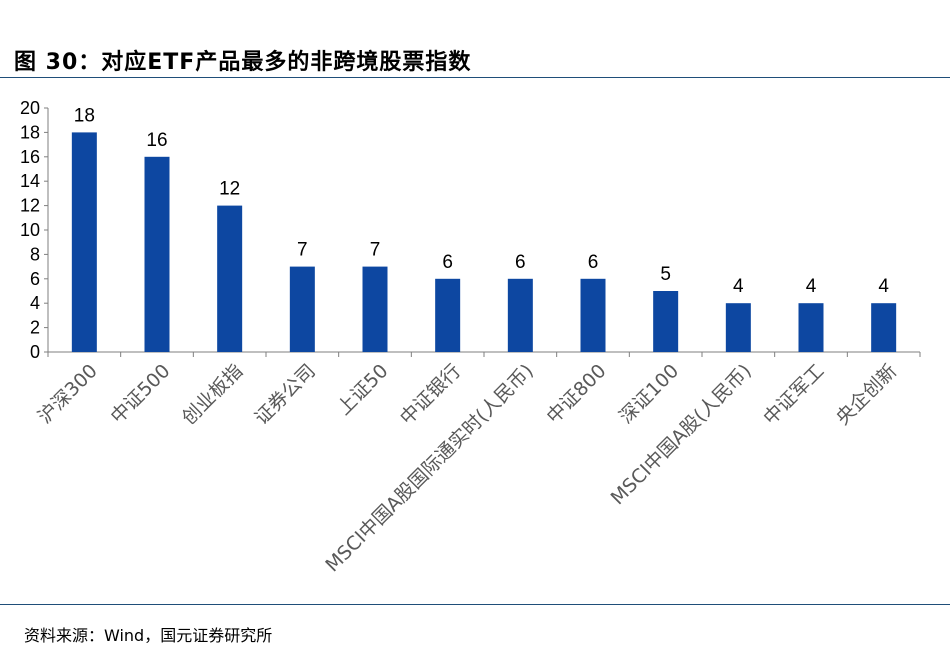  What do you see at coordinates (649, 394) in the screenshot?
I see `x-category-label: 深证100` at bounding box center [649, 394].